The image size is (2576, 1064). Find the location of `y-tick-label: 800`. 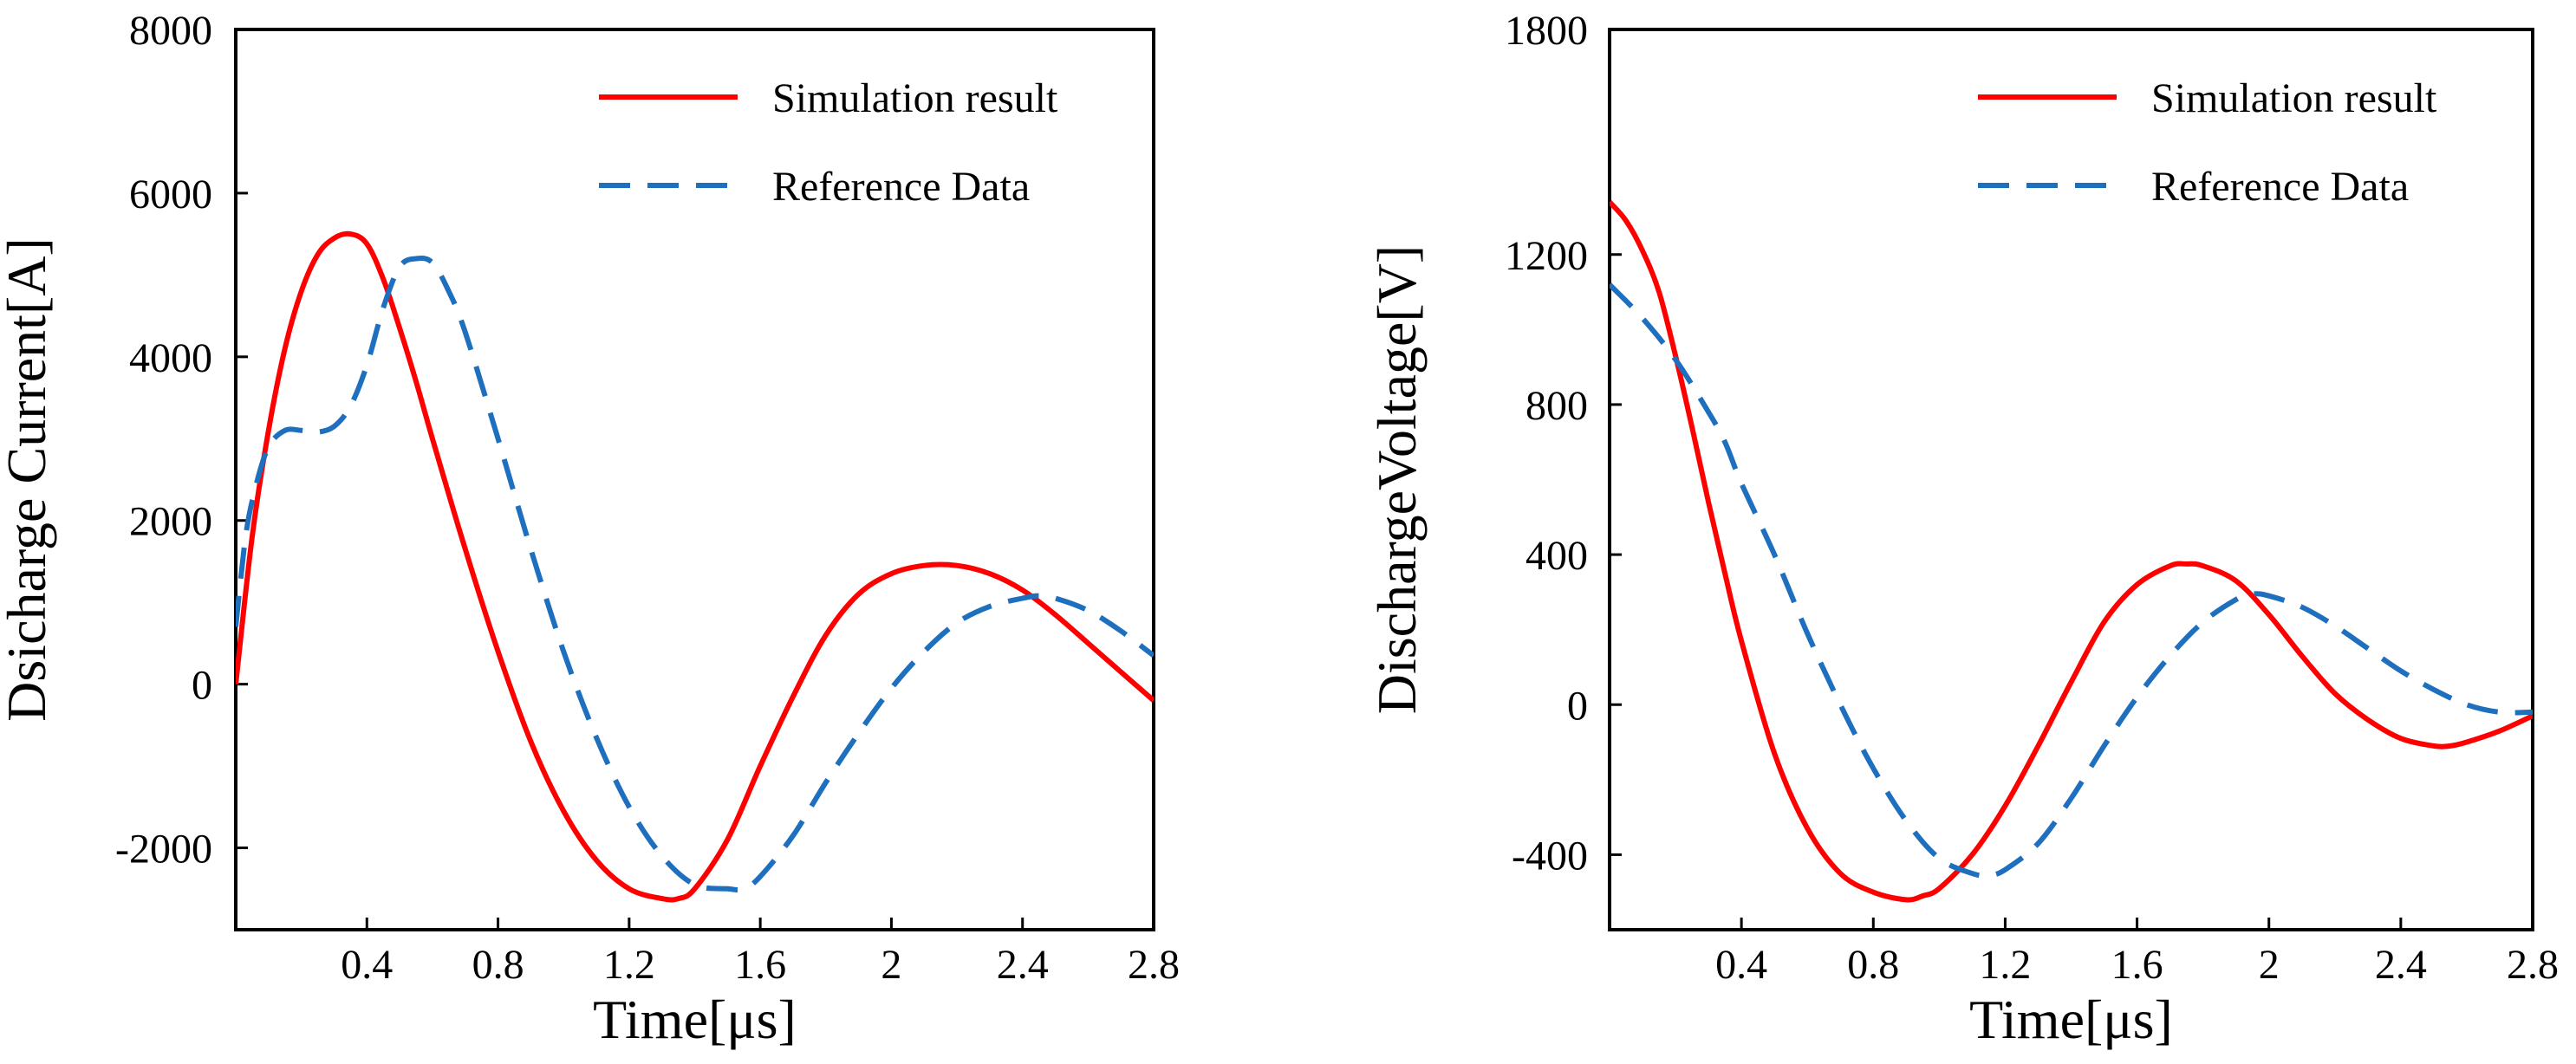

y-tick-label: 800 is located at coordinates (1556, 406).